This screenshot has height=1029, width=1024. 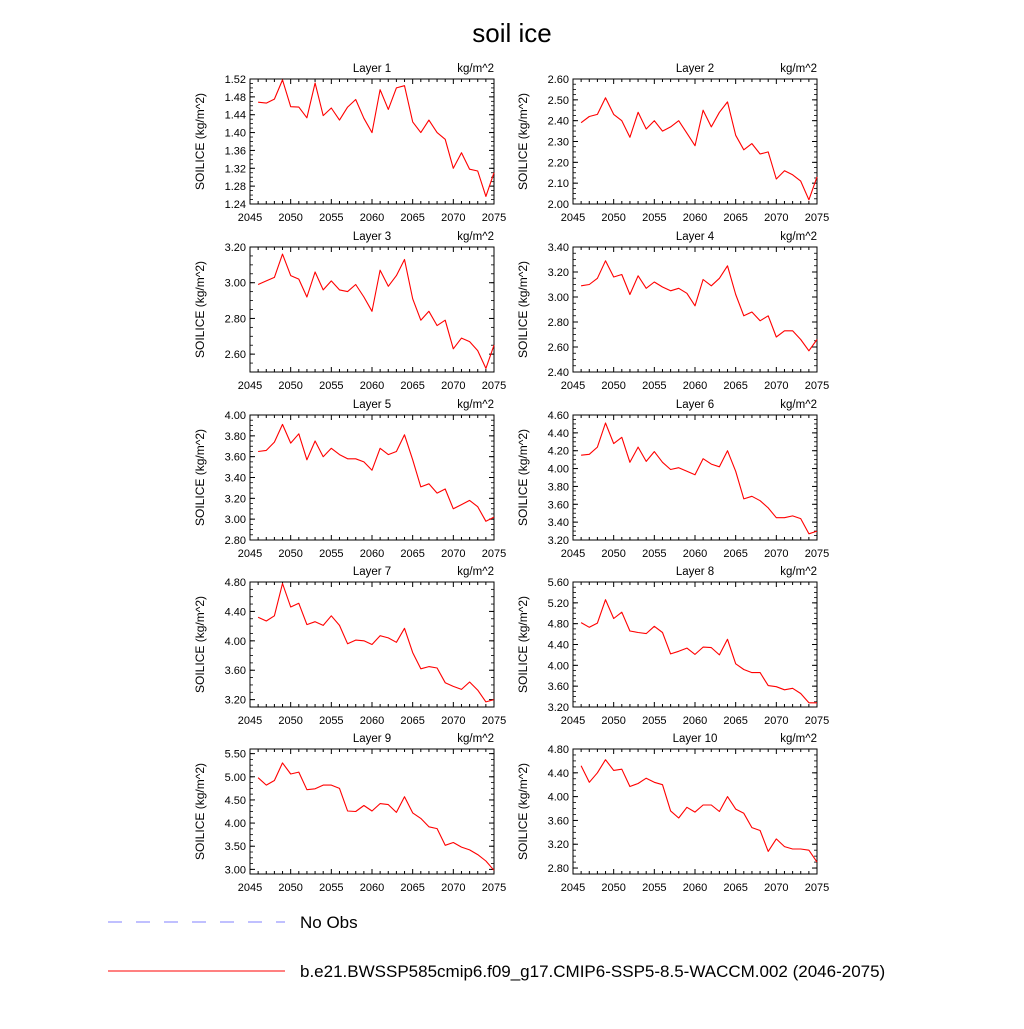 What do you see at coordinates (558, 205) in the screenshot?
I see `layer-2-y-tick-label: 2.00` at bounding box center [558, 205].